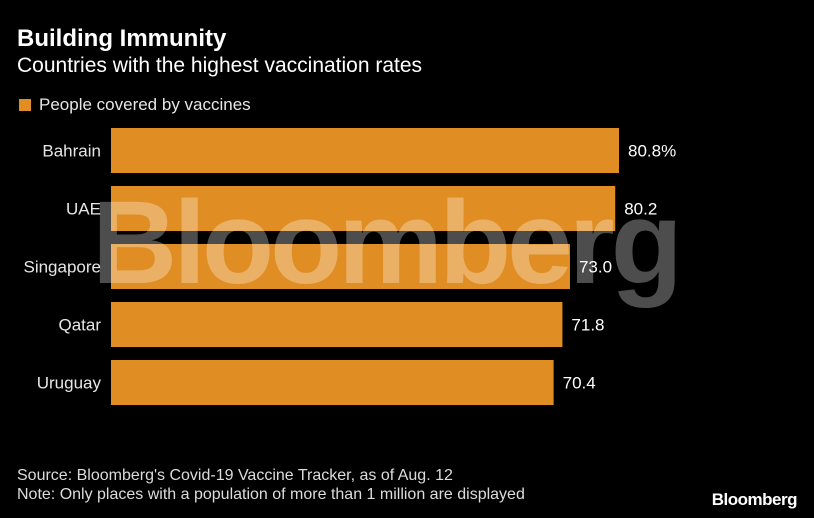 Image resolution: width=814 pixels, height=518 pixels. I want to click on legend: People covered by vaccines, so click(135, 105).